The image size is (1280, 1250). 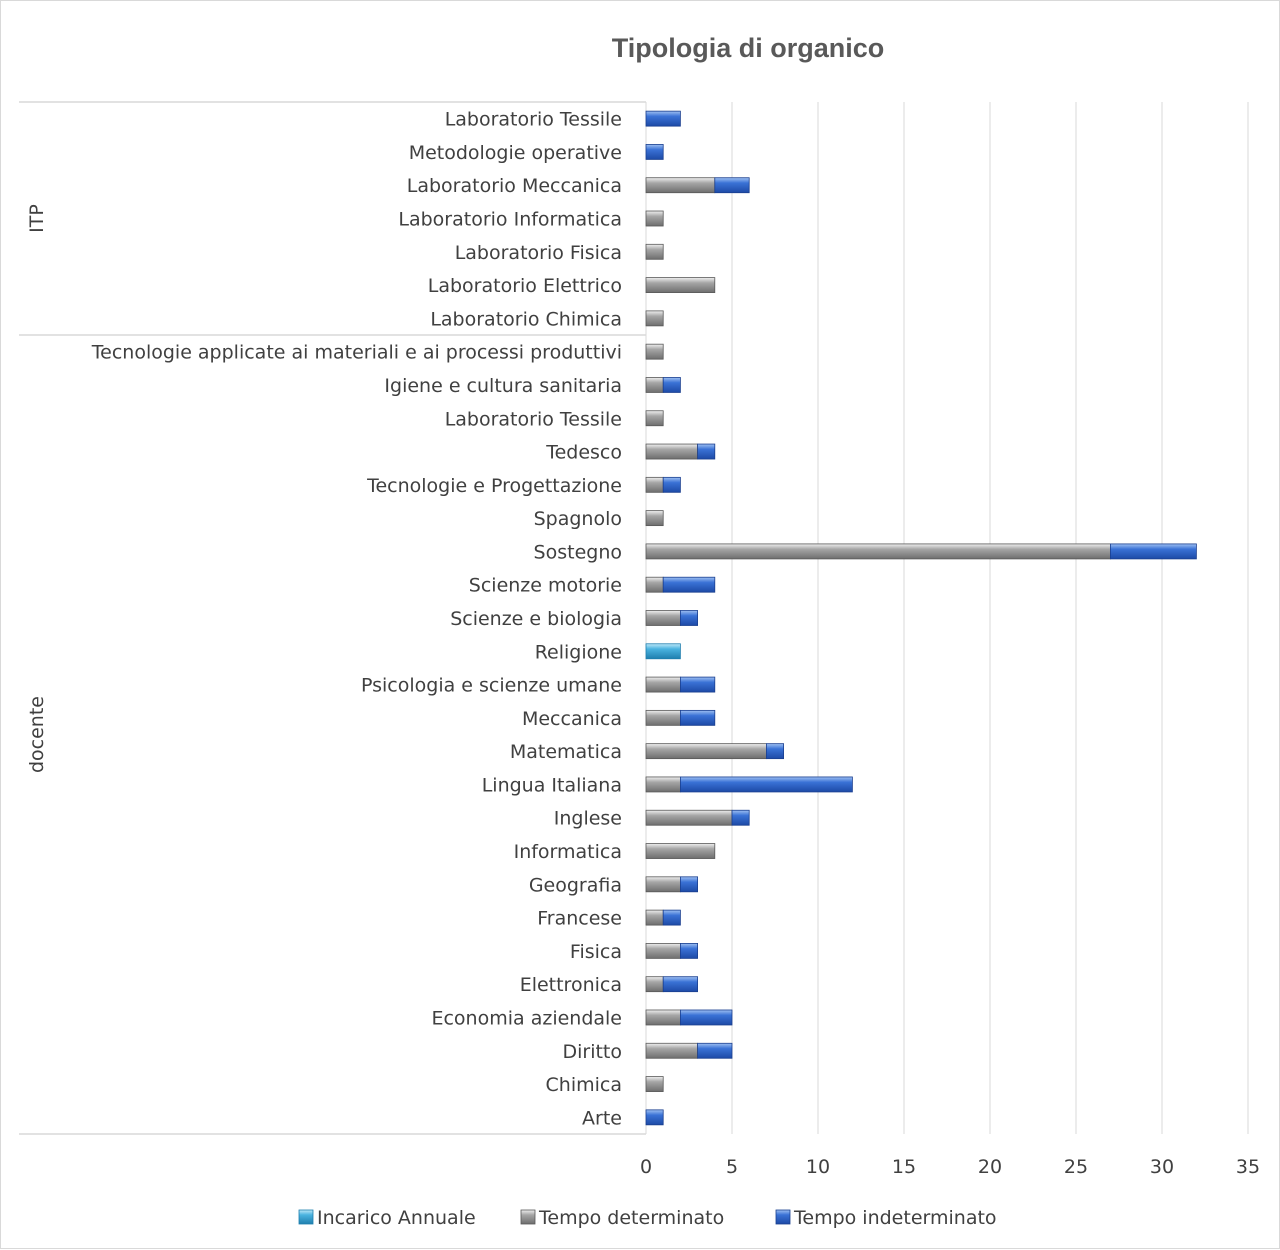 I want to click on category-label: Elettronica, so click(x=571, y=985).